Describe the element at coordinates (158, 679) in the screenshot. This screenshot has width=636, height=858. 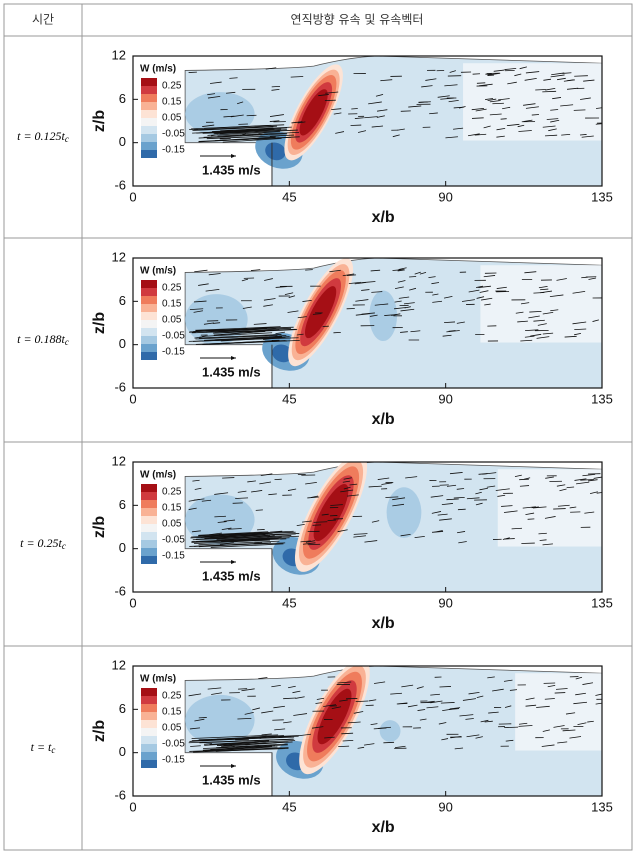
I see `legend-title: W (m/s)` at that location.